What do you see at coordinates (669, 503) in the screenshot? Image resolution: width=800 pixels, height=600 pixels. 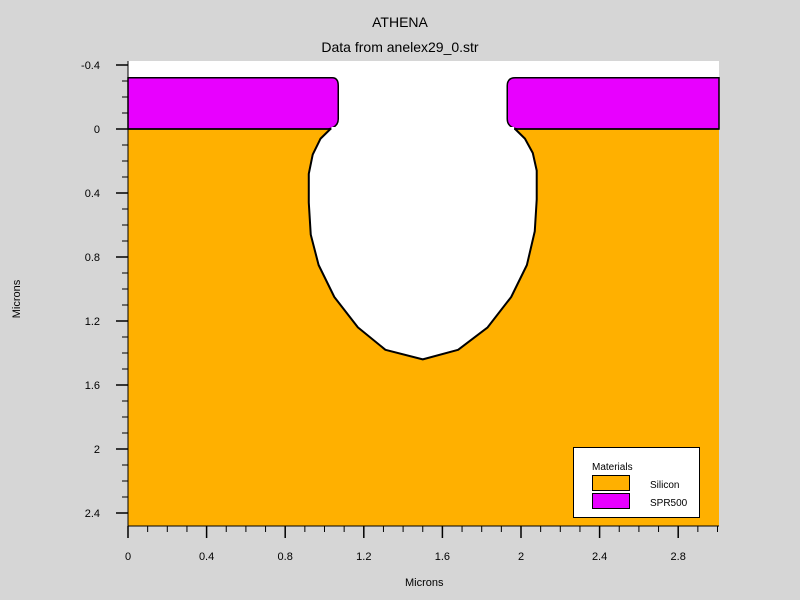 I see `legend-label-spr500: SPR500` at bounding box center [669, 503].